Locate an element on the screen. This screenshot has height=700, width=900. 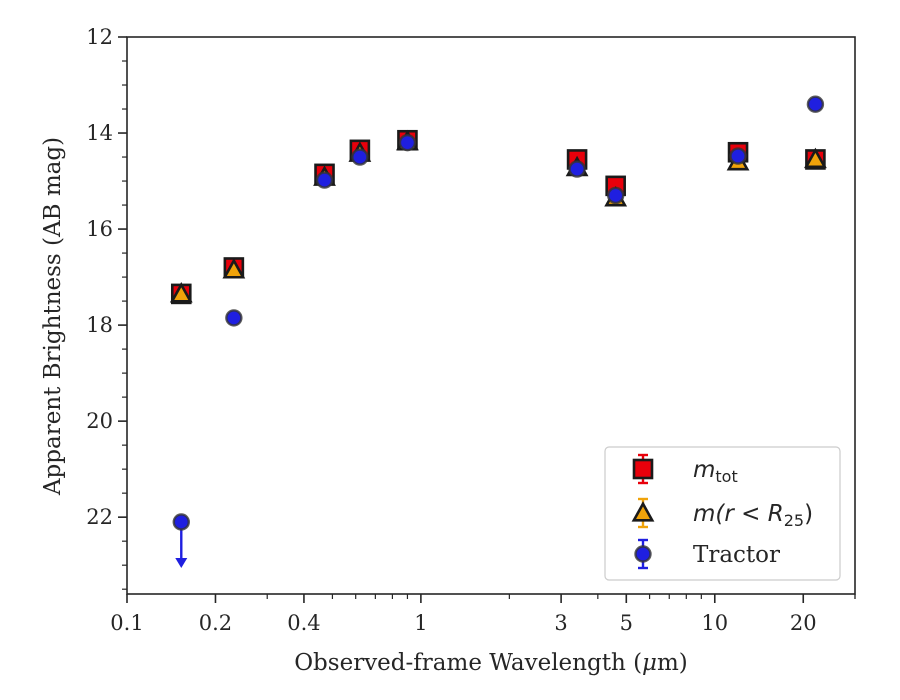
x-axis-label: Observed-frame Wavelength (μm) is located at coordinates (491, 663).